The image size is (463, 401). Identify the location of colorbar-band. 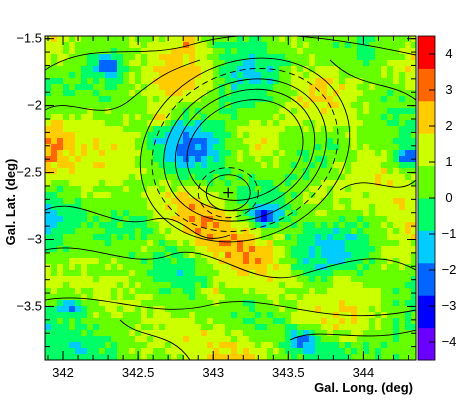
(426, 279).